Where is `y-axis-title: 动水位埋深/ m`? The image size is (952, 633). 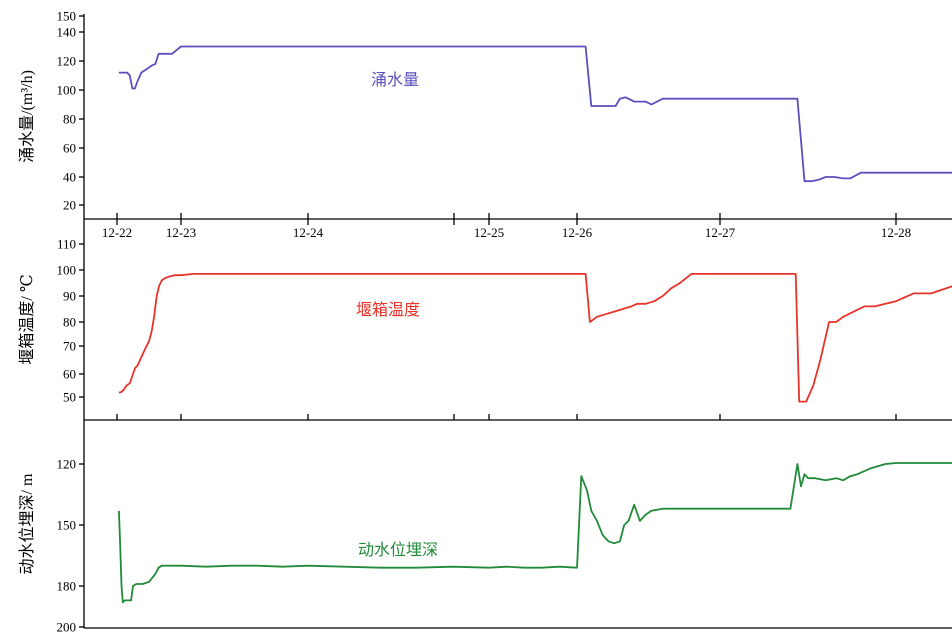
y-axis-title: 动水位埋深/ m is located at coordinates (27, 523).